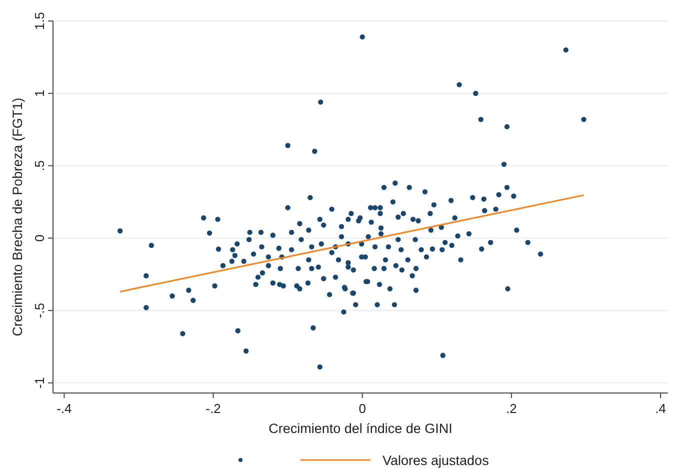 This screenshot has width=674, height=470. Describe the element at coordinates (39, 310) in the screenshot. I see `y-tick-label: -.5` at that location.